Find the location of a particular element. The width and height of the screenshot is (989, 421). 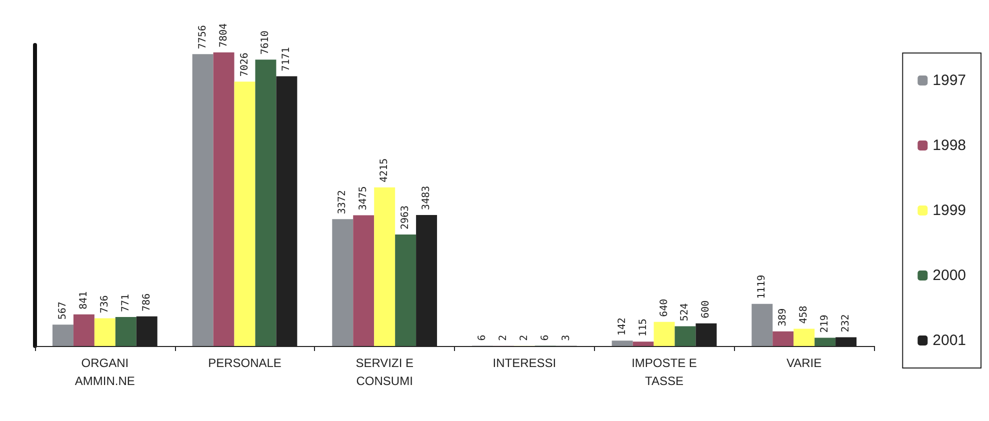

data-label: 1119 is located at coordinates (762, 286).